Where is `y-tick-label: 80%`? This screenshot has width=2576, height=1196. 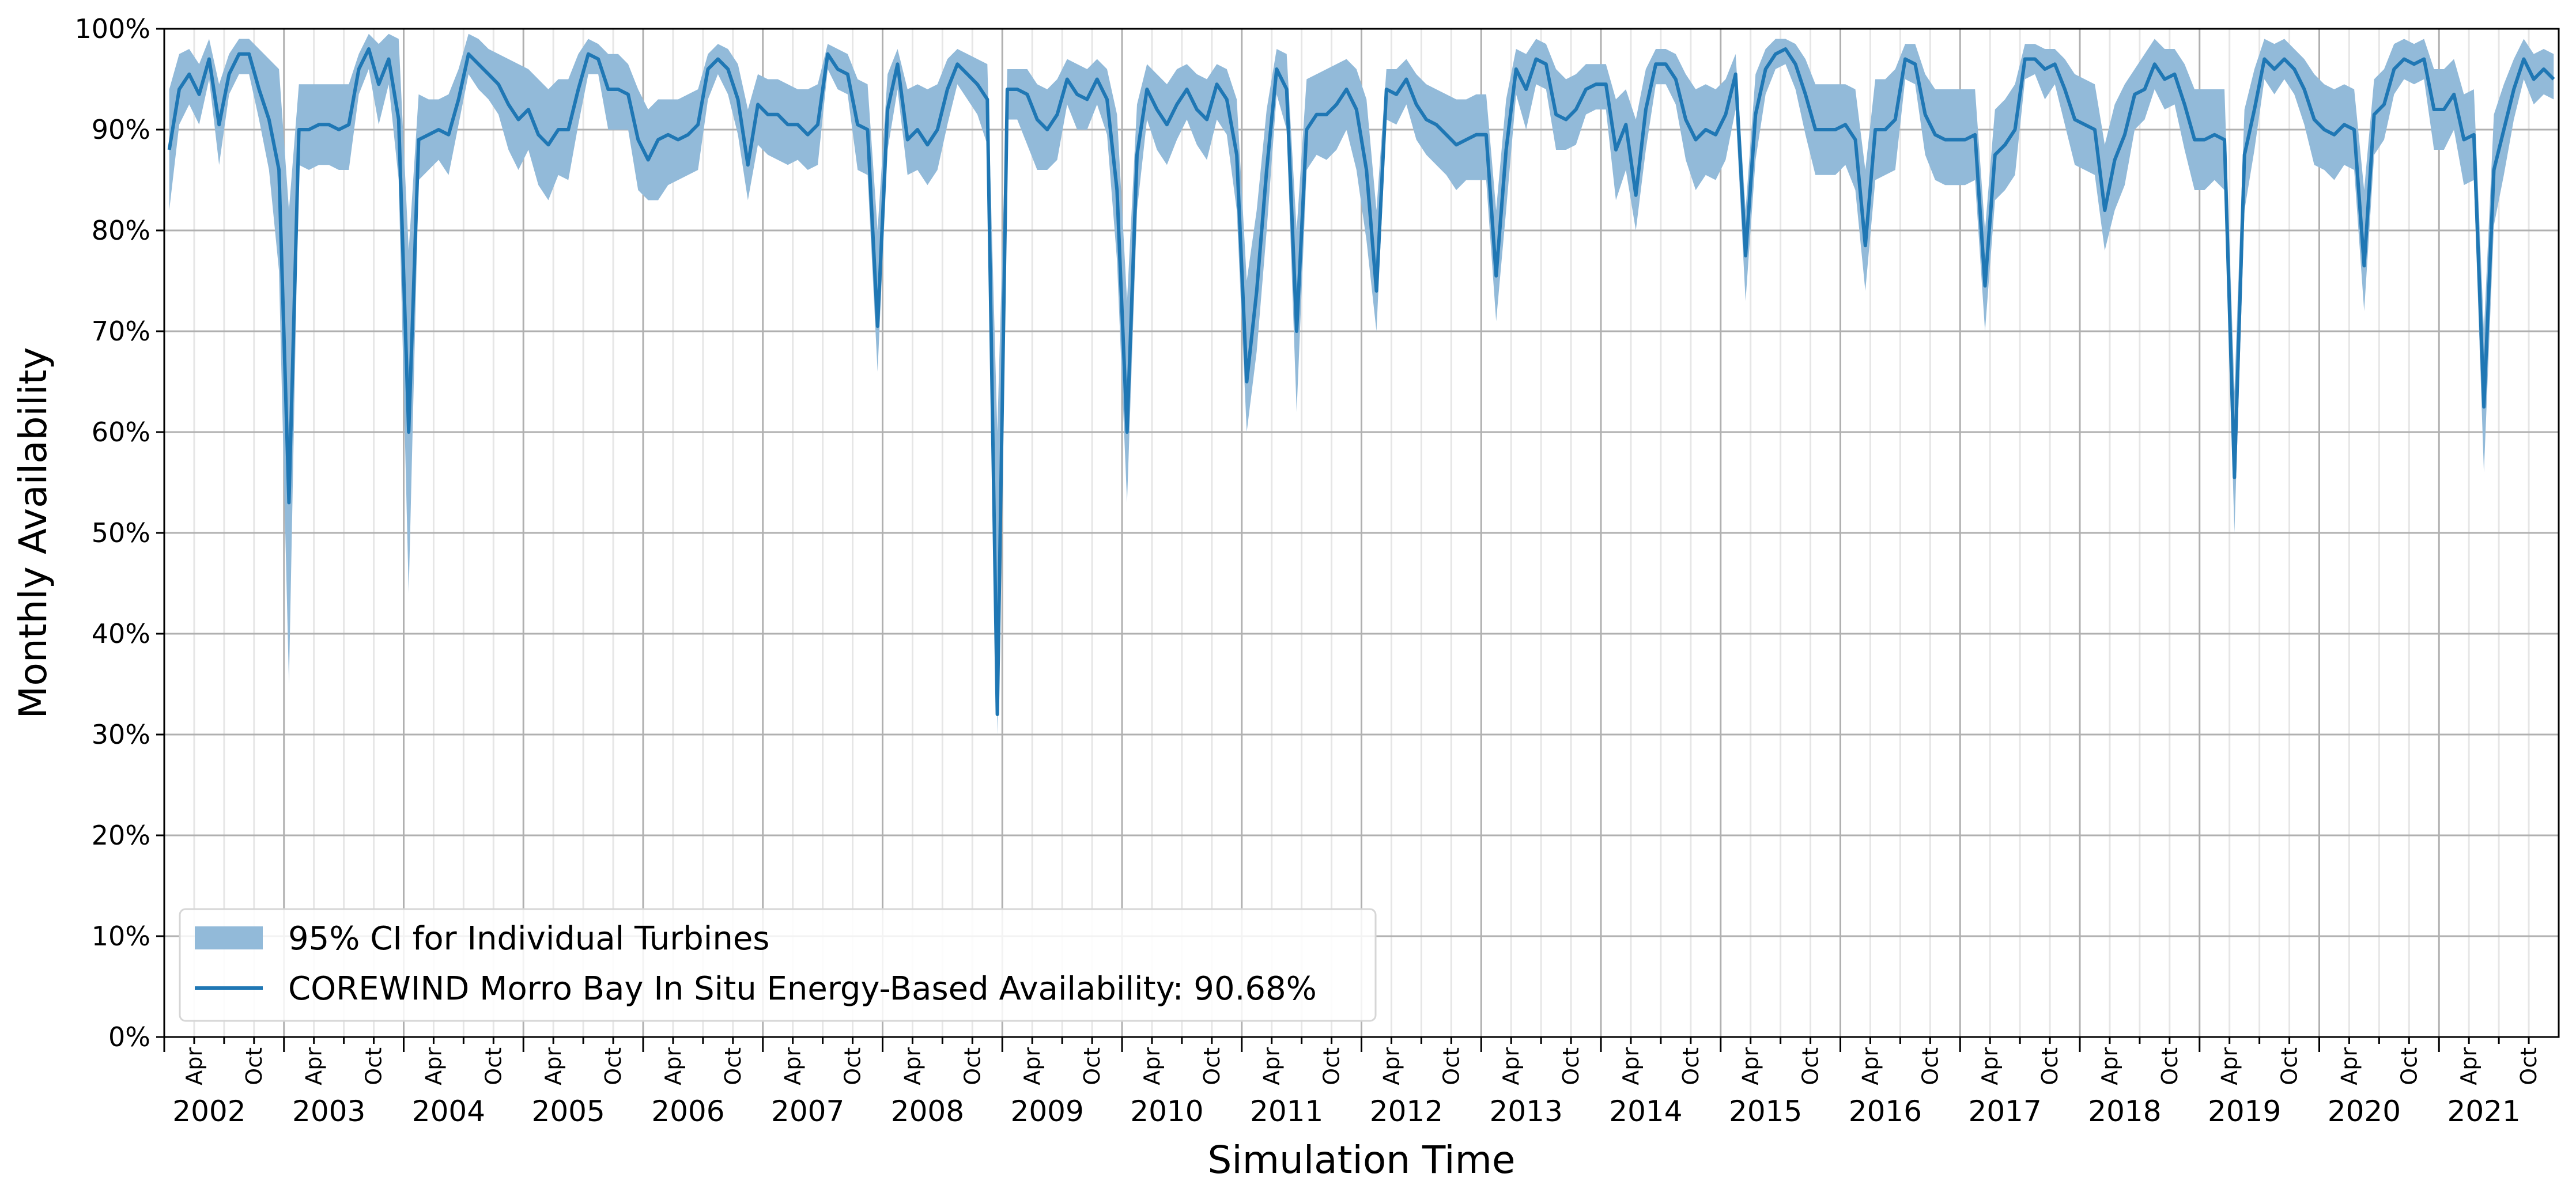 y-tick-label: 80% is located at coordinates (121, 230).